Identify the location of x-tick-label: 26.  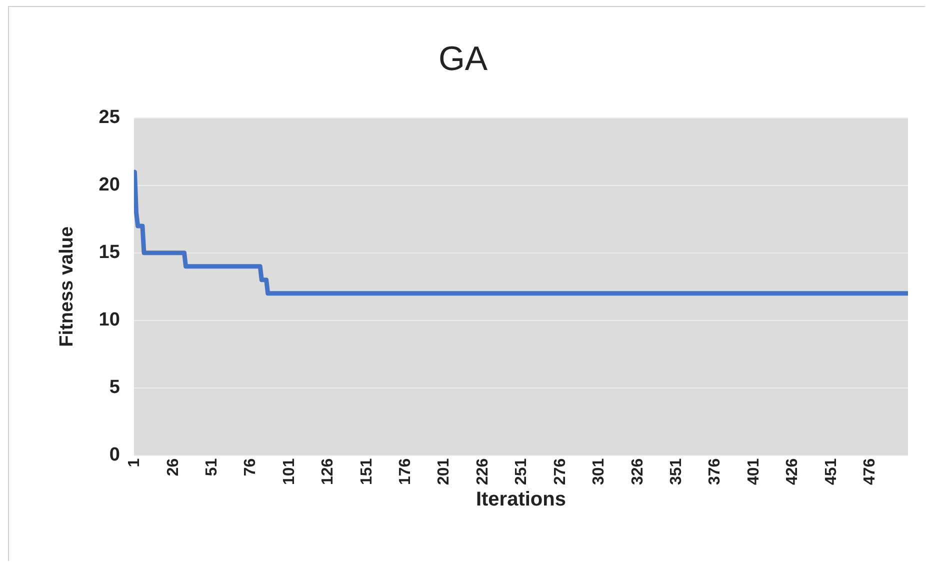
(173, 467).